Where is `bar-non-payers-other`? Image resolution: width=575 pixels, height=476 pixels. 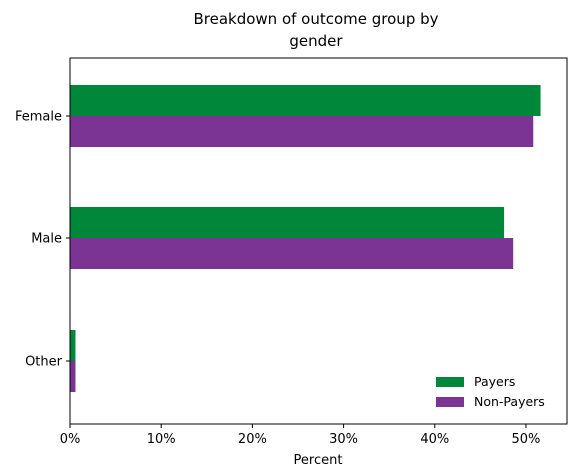
bar-non-payers-other is located at coordinates (73, 376).